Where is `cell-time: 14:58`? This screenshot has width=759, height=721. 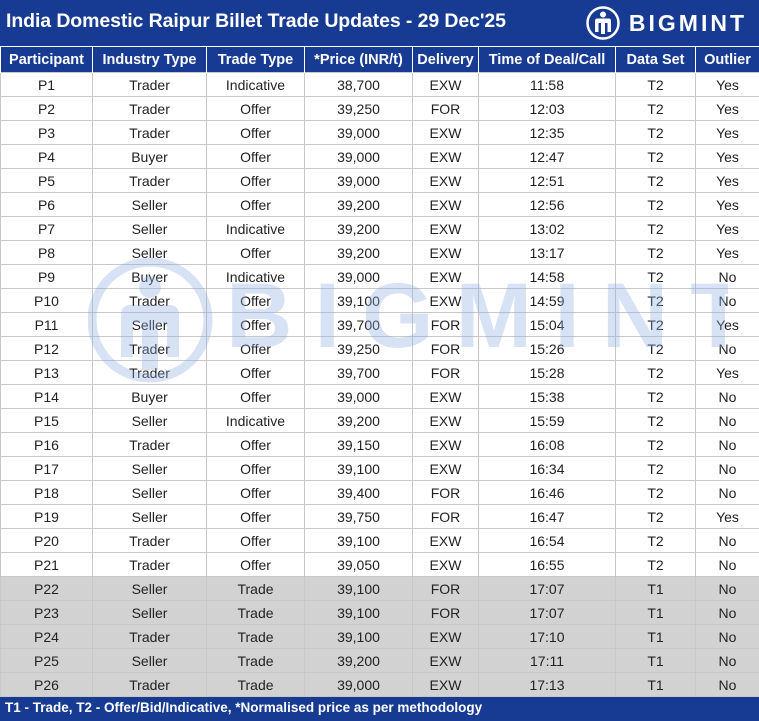 cell-time: 14:58 is located at coordinates (547, 276).